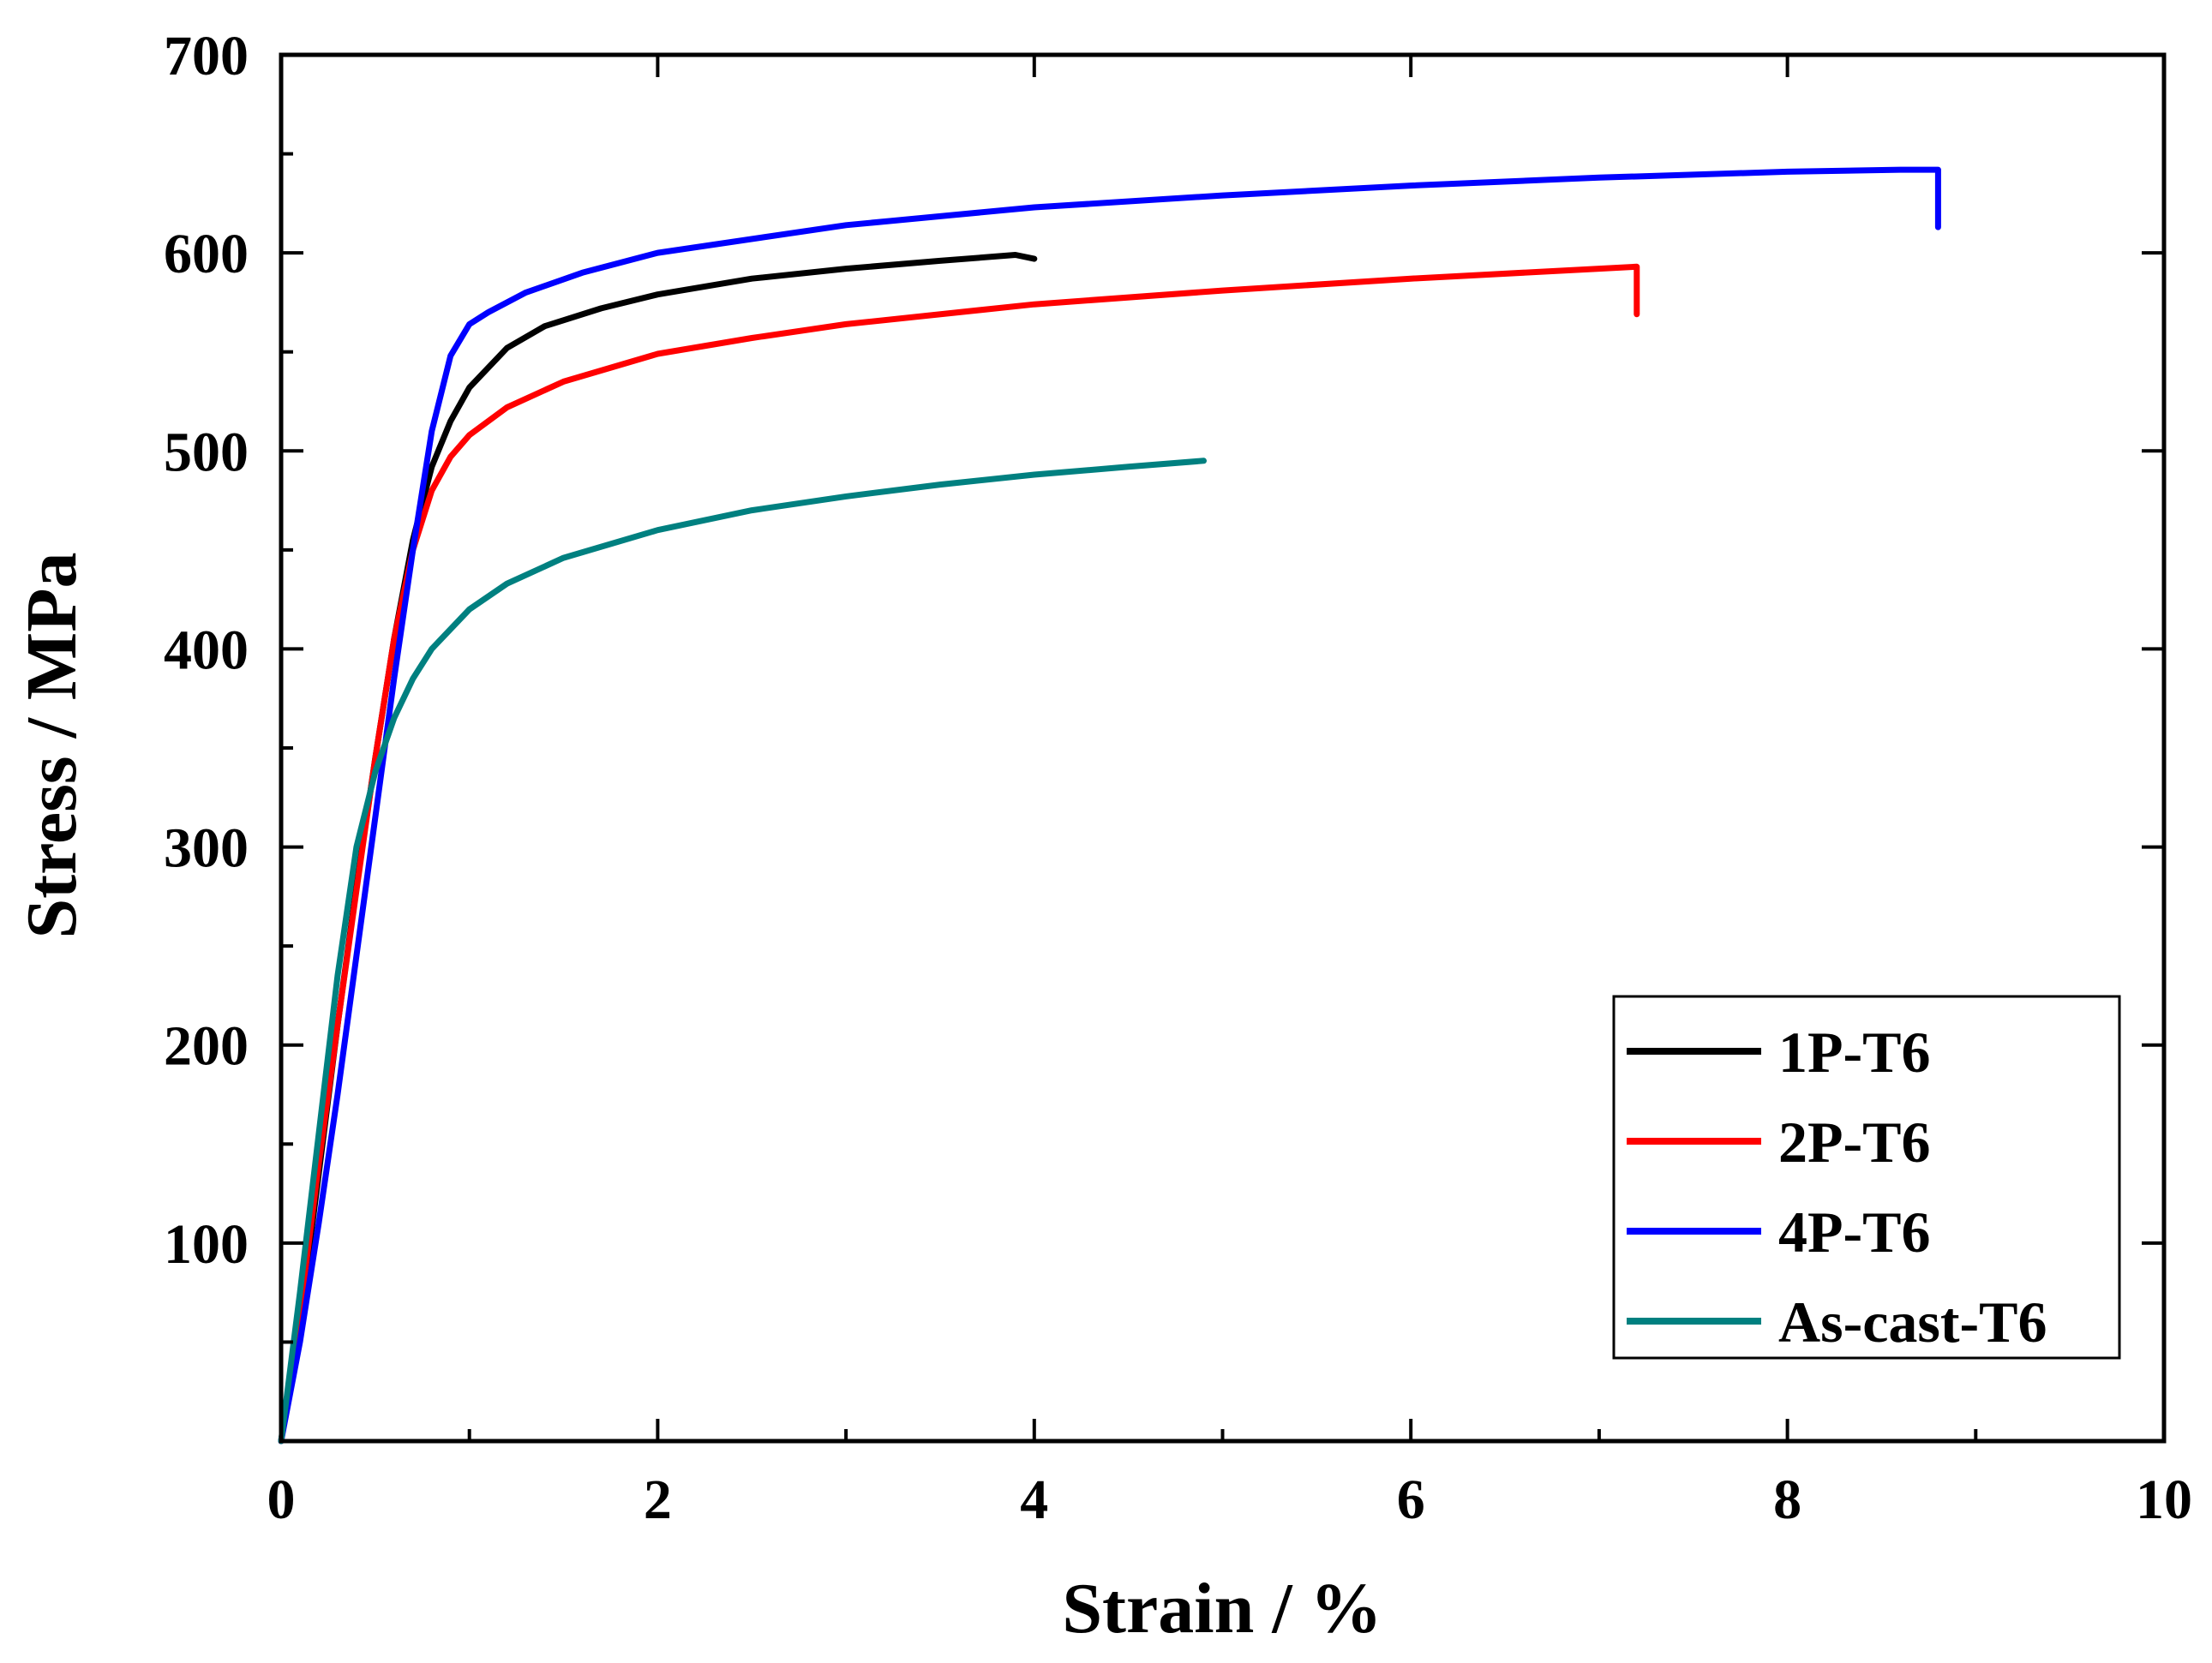 Image resolution: width=2212 pixels, height=1663 pixels. I want to click on x-tick-label: 0, so click(281, 1500).